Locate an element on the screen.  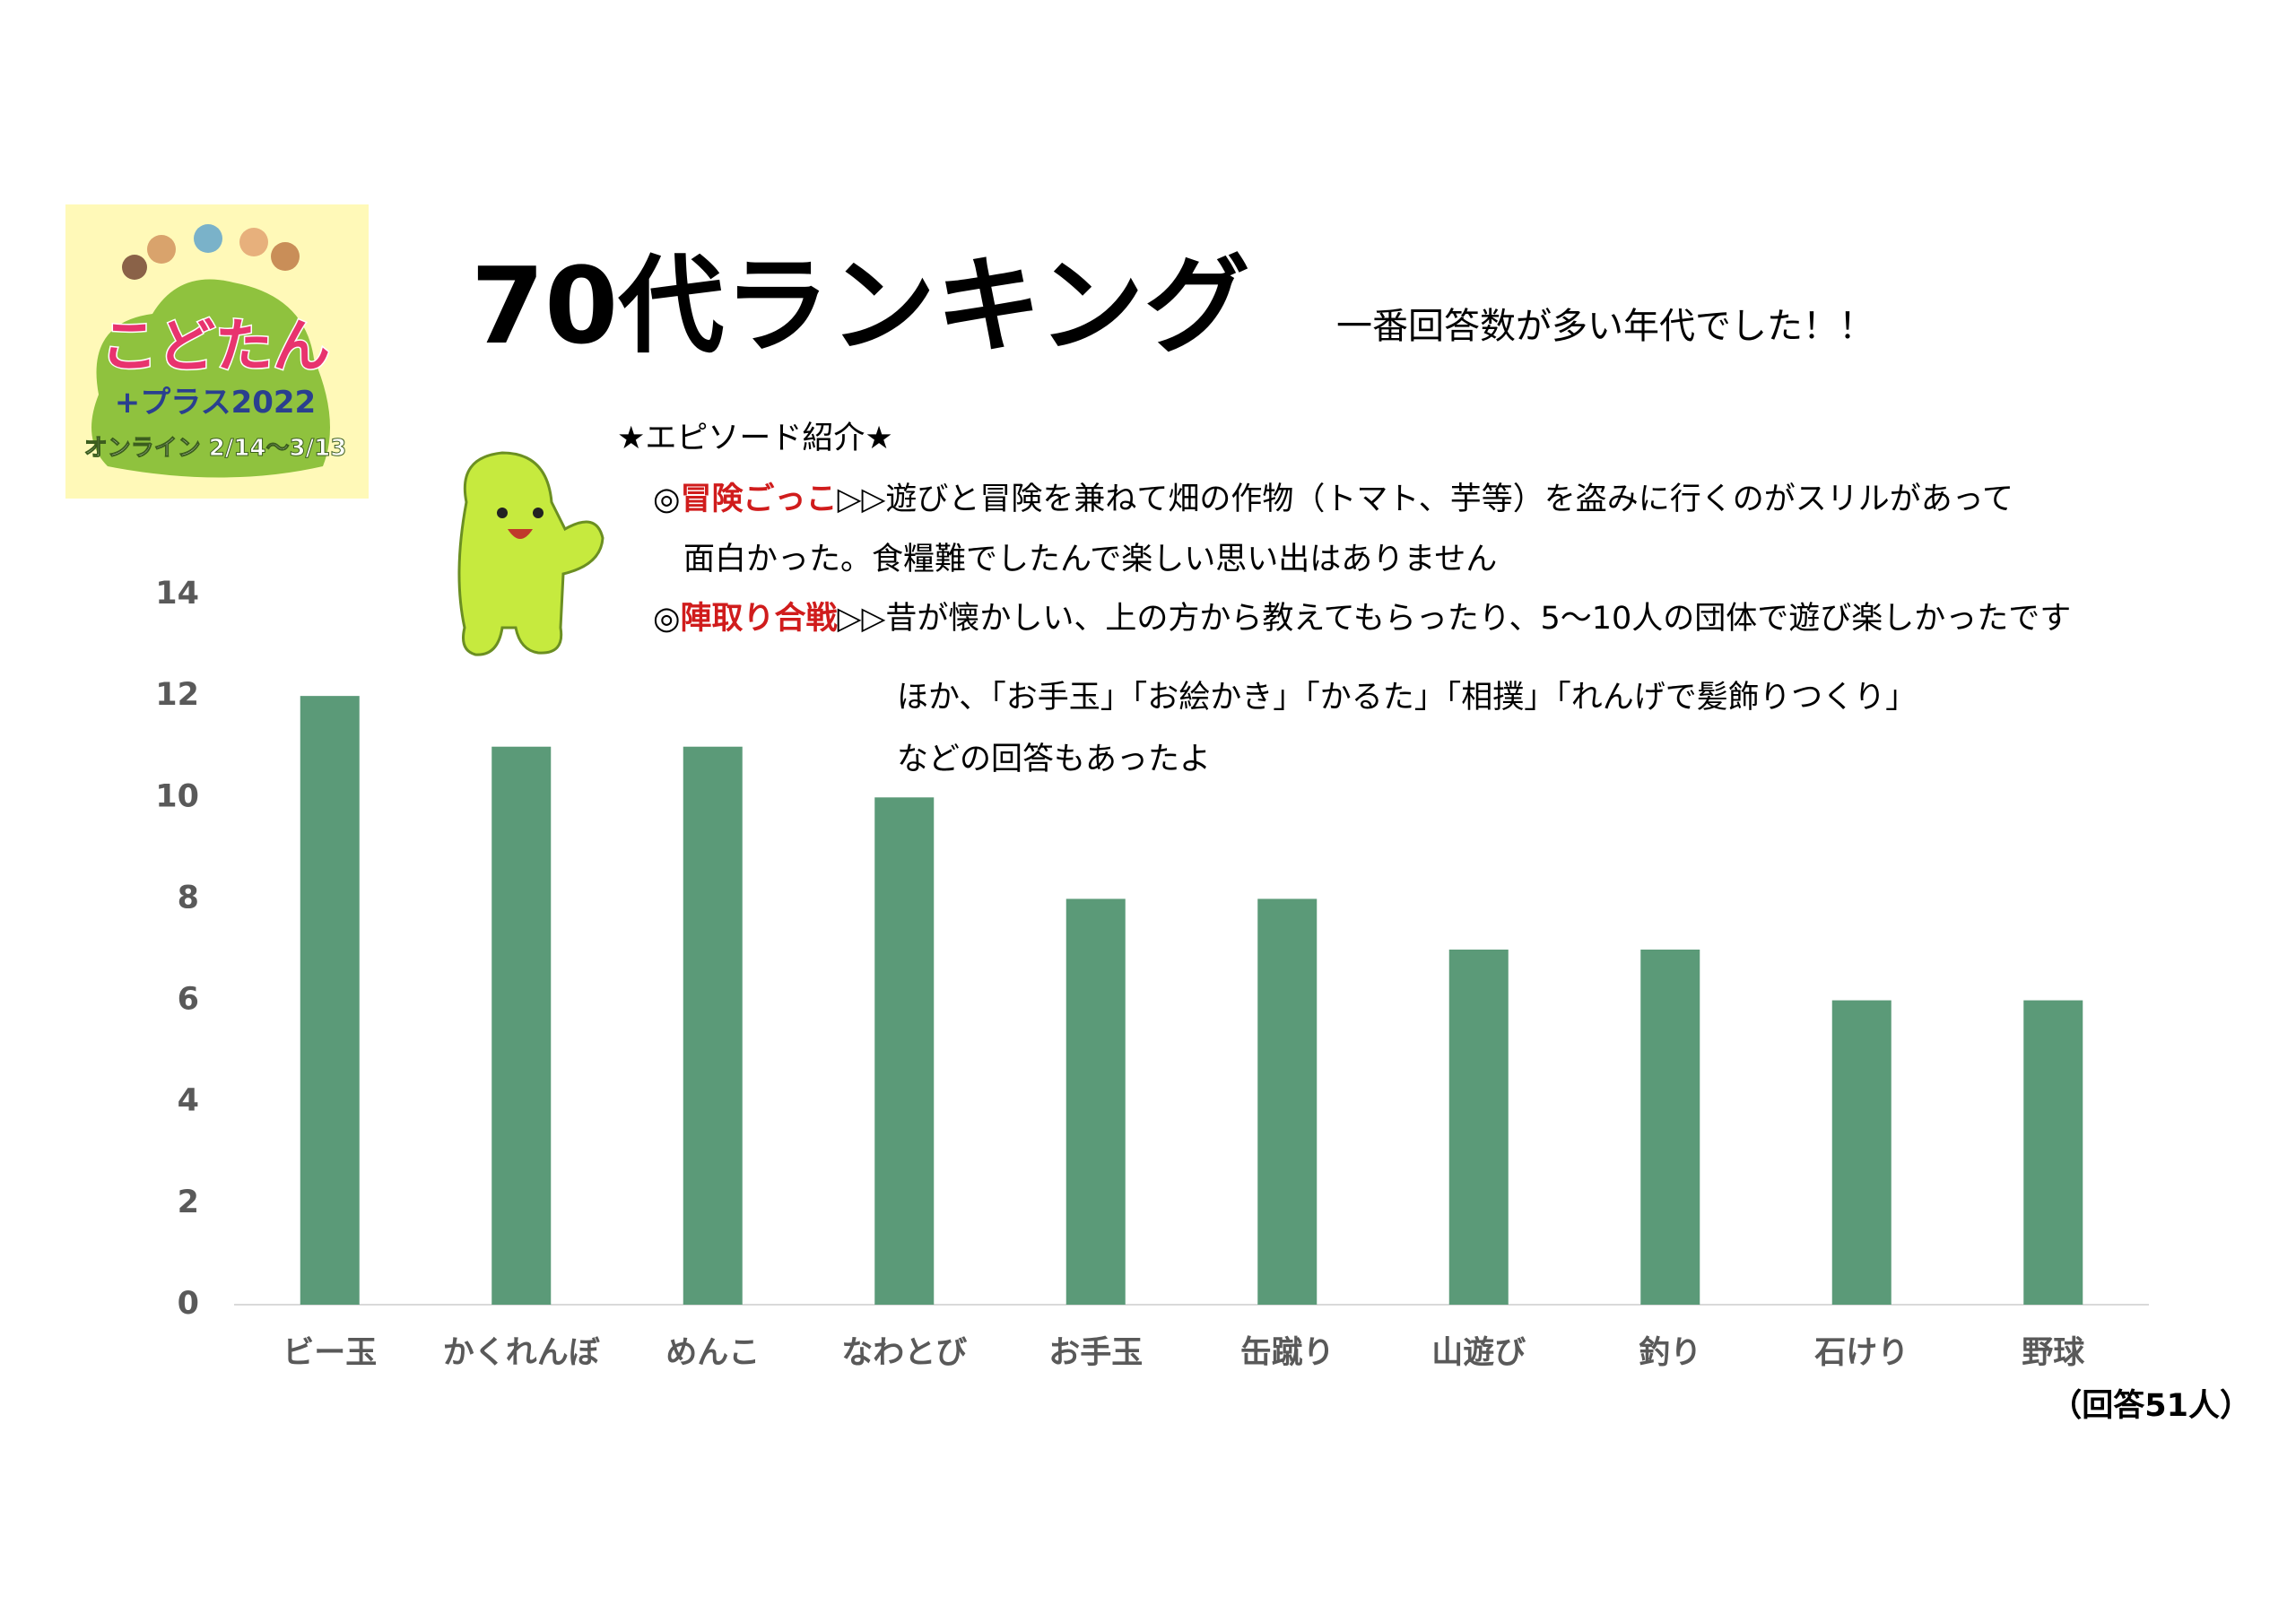
mascot-body is located at coordinates (530, 553).